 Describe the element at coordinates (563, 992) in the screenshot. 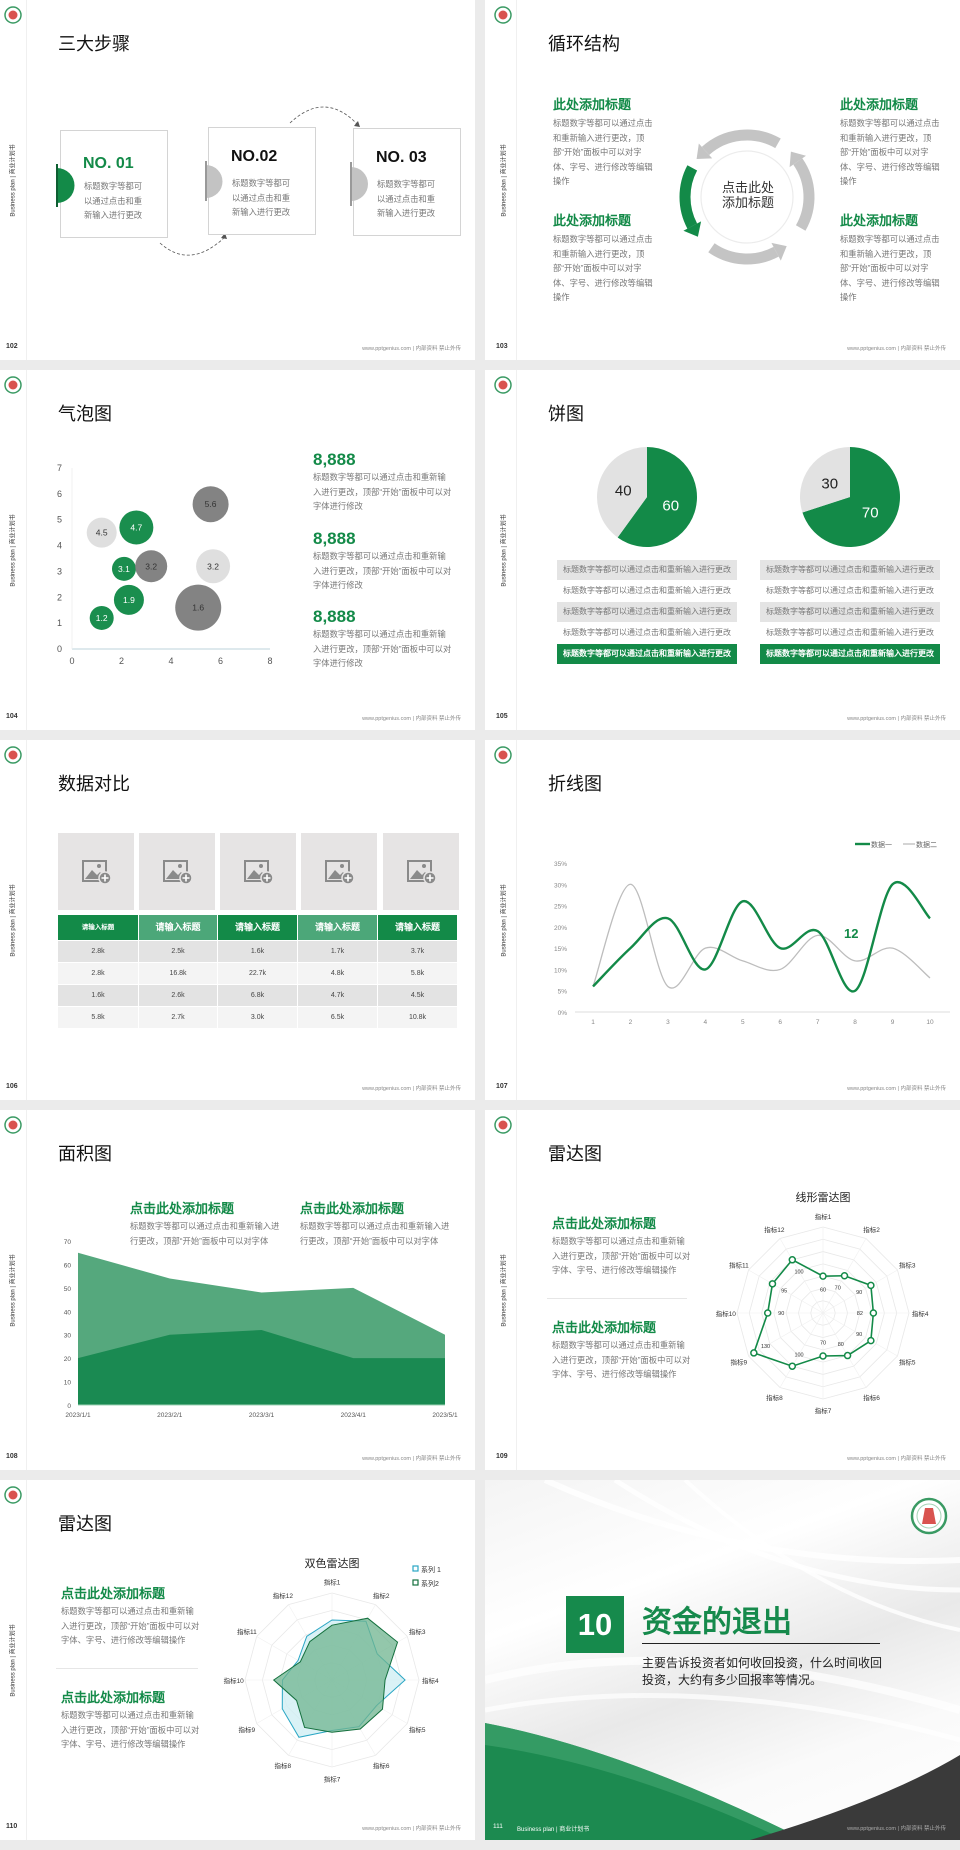

I see `y-tick-label: 5%` at that location.